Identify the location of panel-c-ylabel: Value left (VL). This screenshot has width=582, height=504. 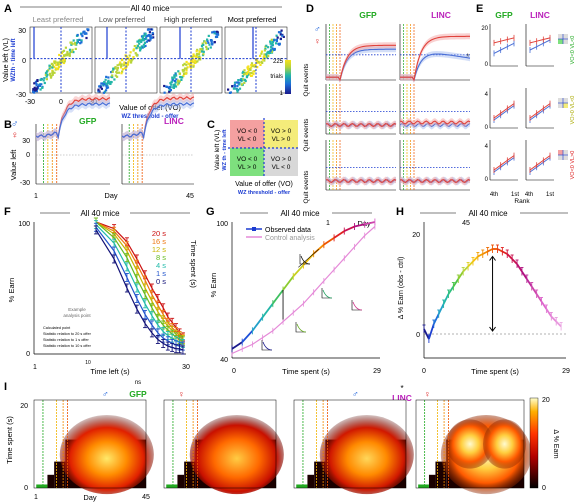
(217, 150).